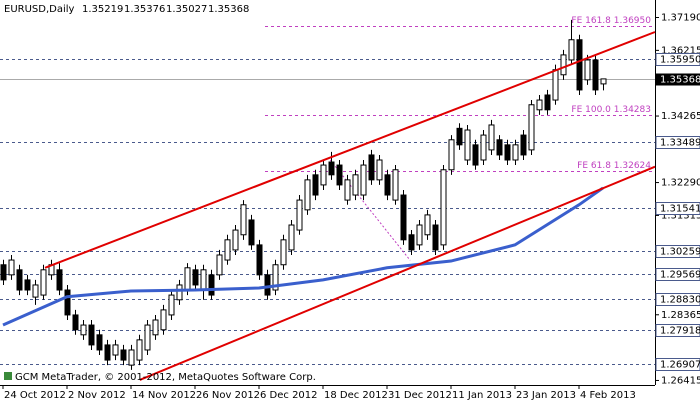 The width and height of the screenshot is (700, 402). What do you see at coordinates (680, 315) in the screenshot?
I see `y-tick-label: 1.28365` at bounding box center [680, 315].